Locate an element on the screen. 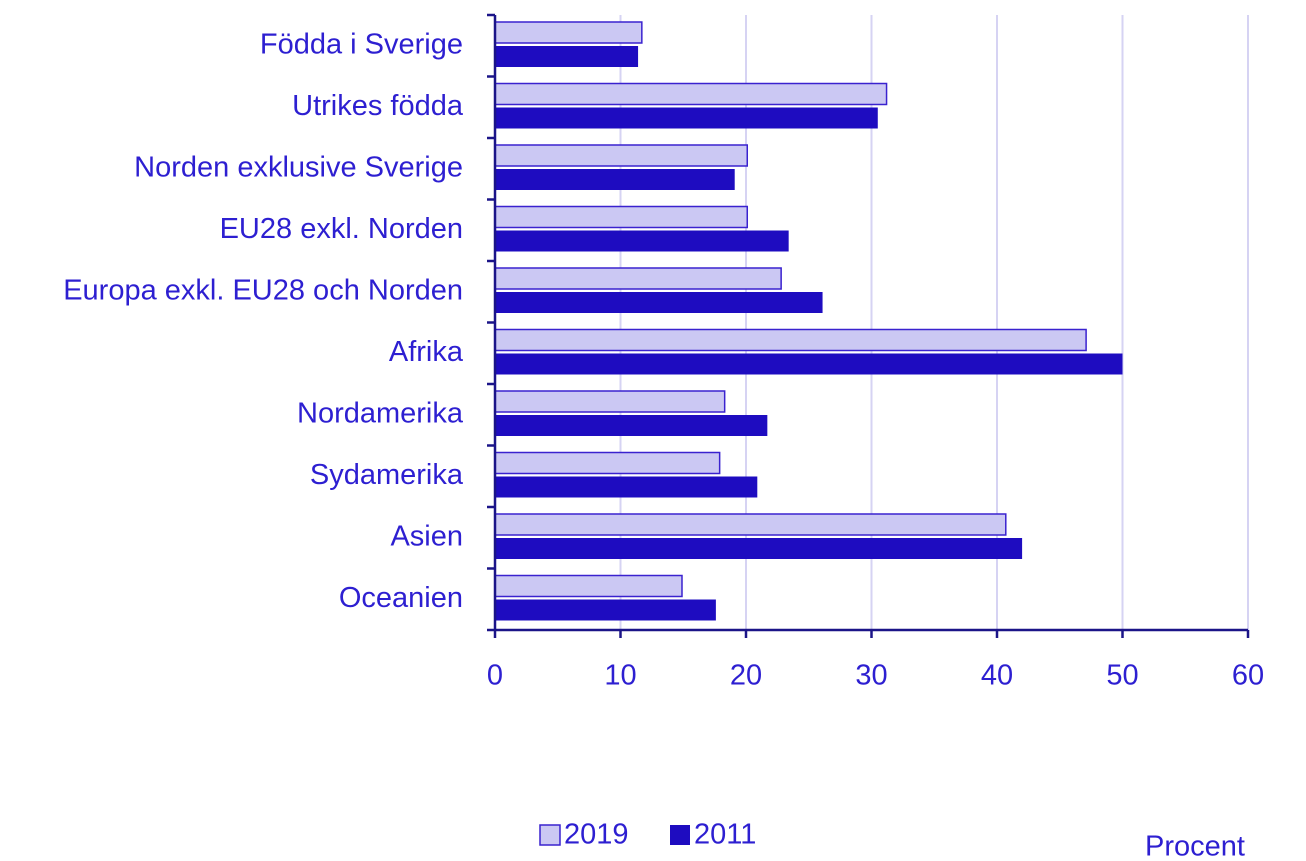 The width and height of the screenshot is (1306, 861). x-tick-label: 20 is located at coordinates (746, 676).